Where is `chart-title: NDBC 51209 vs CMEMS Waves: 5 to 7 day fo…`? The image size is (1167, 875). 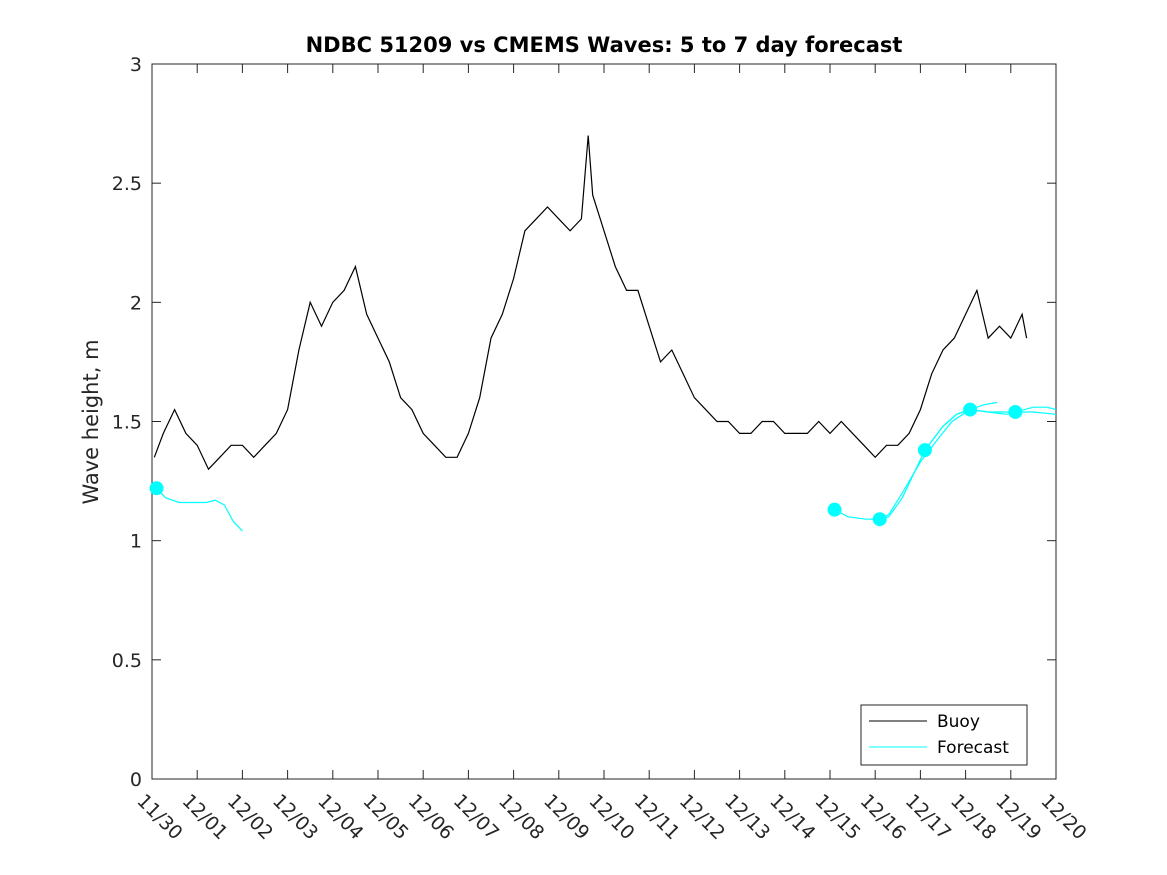
chart-title: NDBC 51209 vs CMEMS Waves: 5 to 7 day fo… is located at coordinates (604, 45).